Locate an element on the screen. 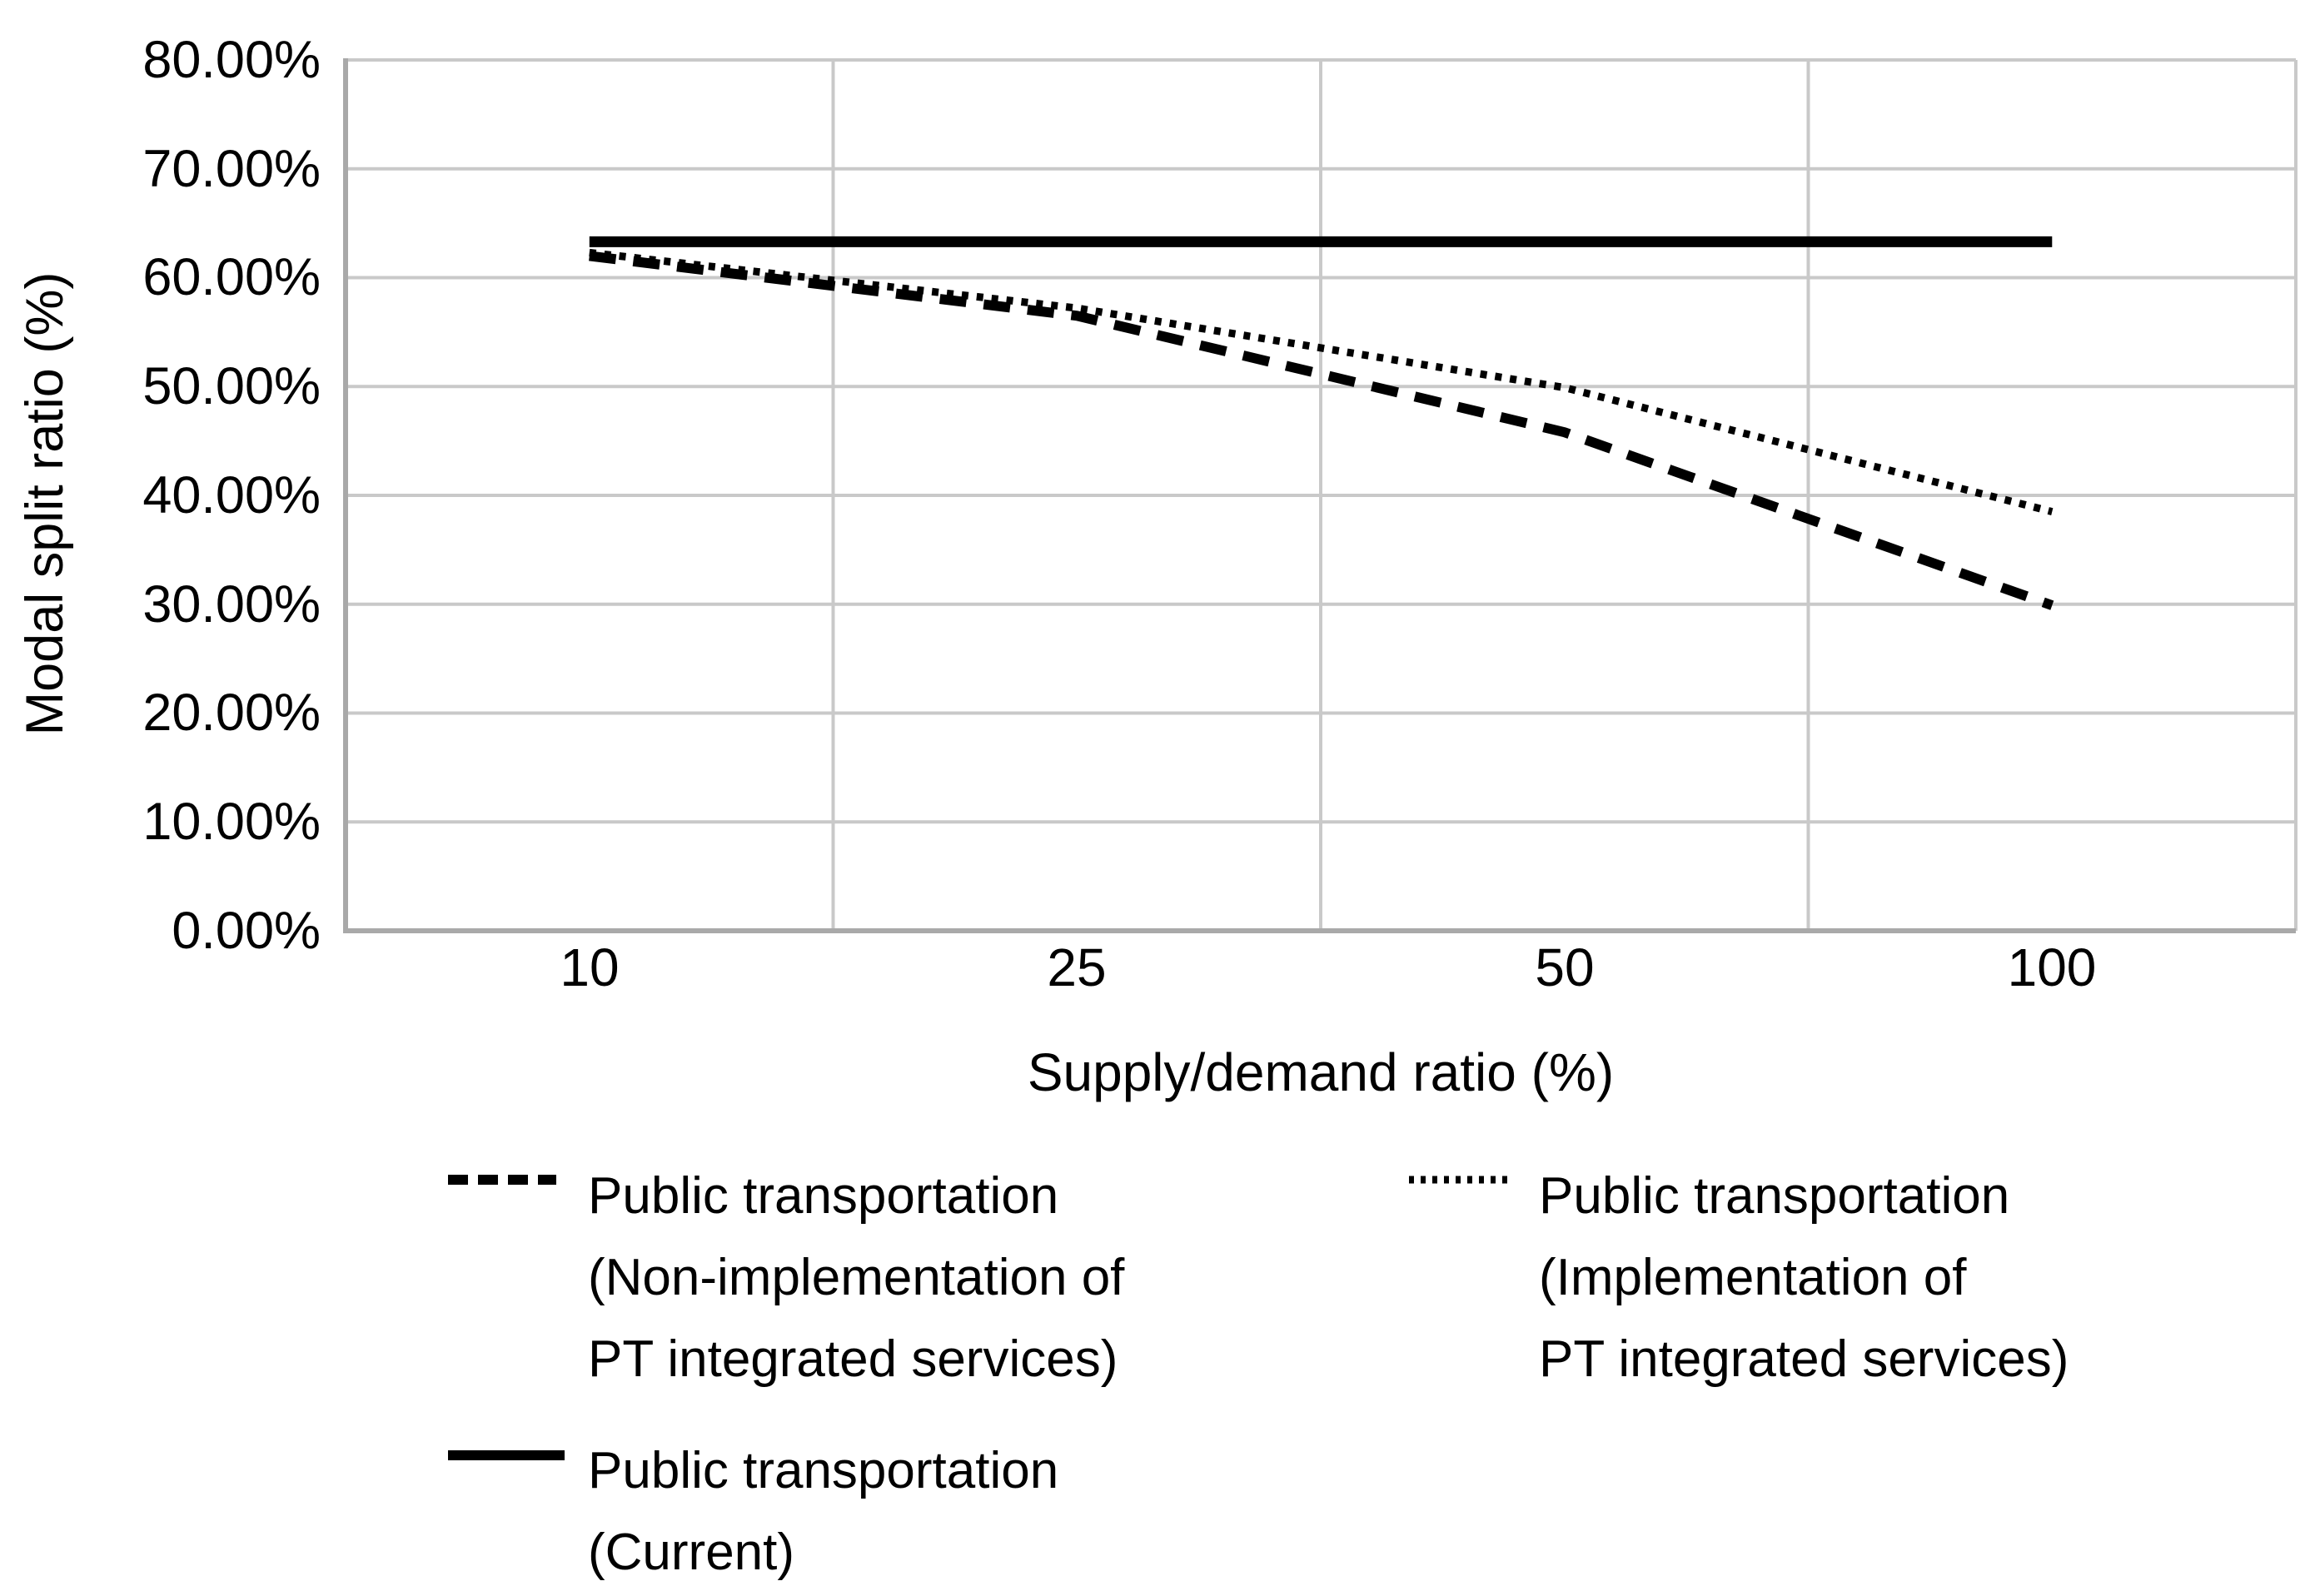 This screenshot has height=1596, width=2305. y-axis-title: Modal split ratio (%) is located at coordinates (45, 503).